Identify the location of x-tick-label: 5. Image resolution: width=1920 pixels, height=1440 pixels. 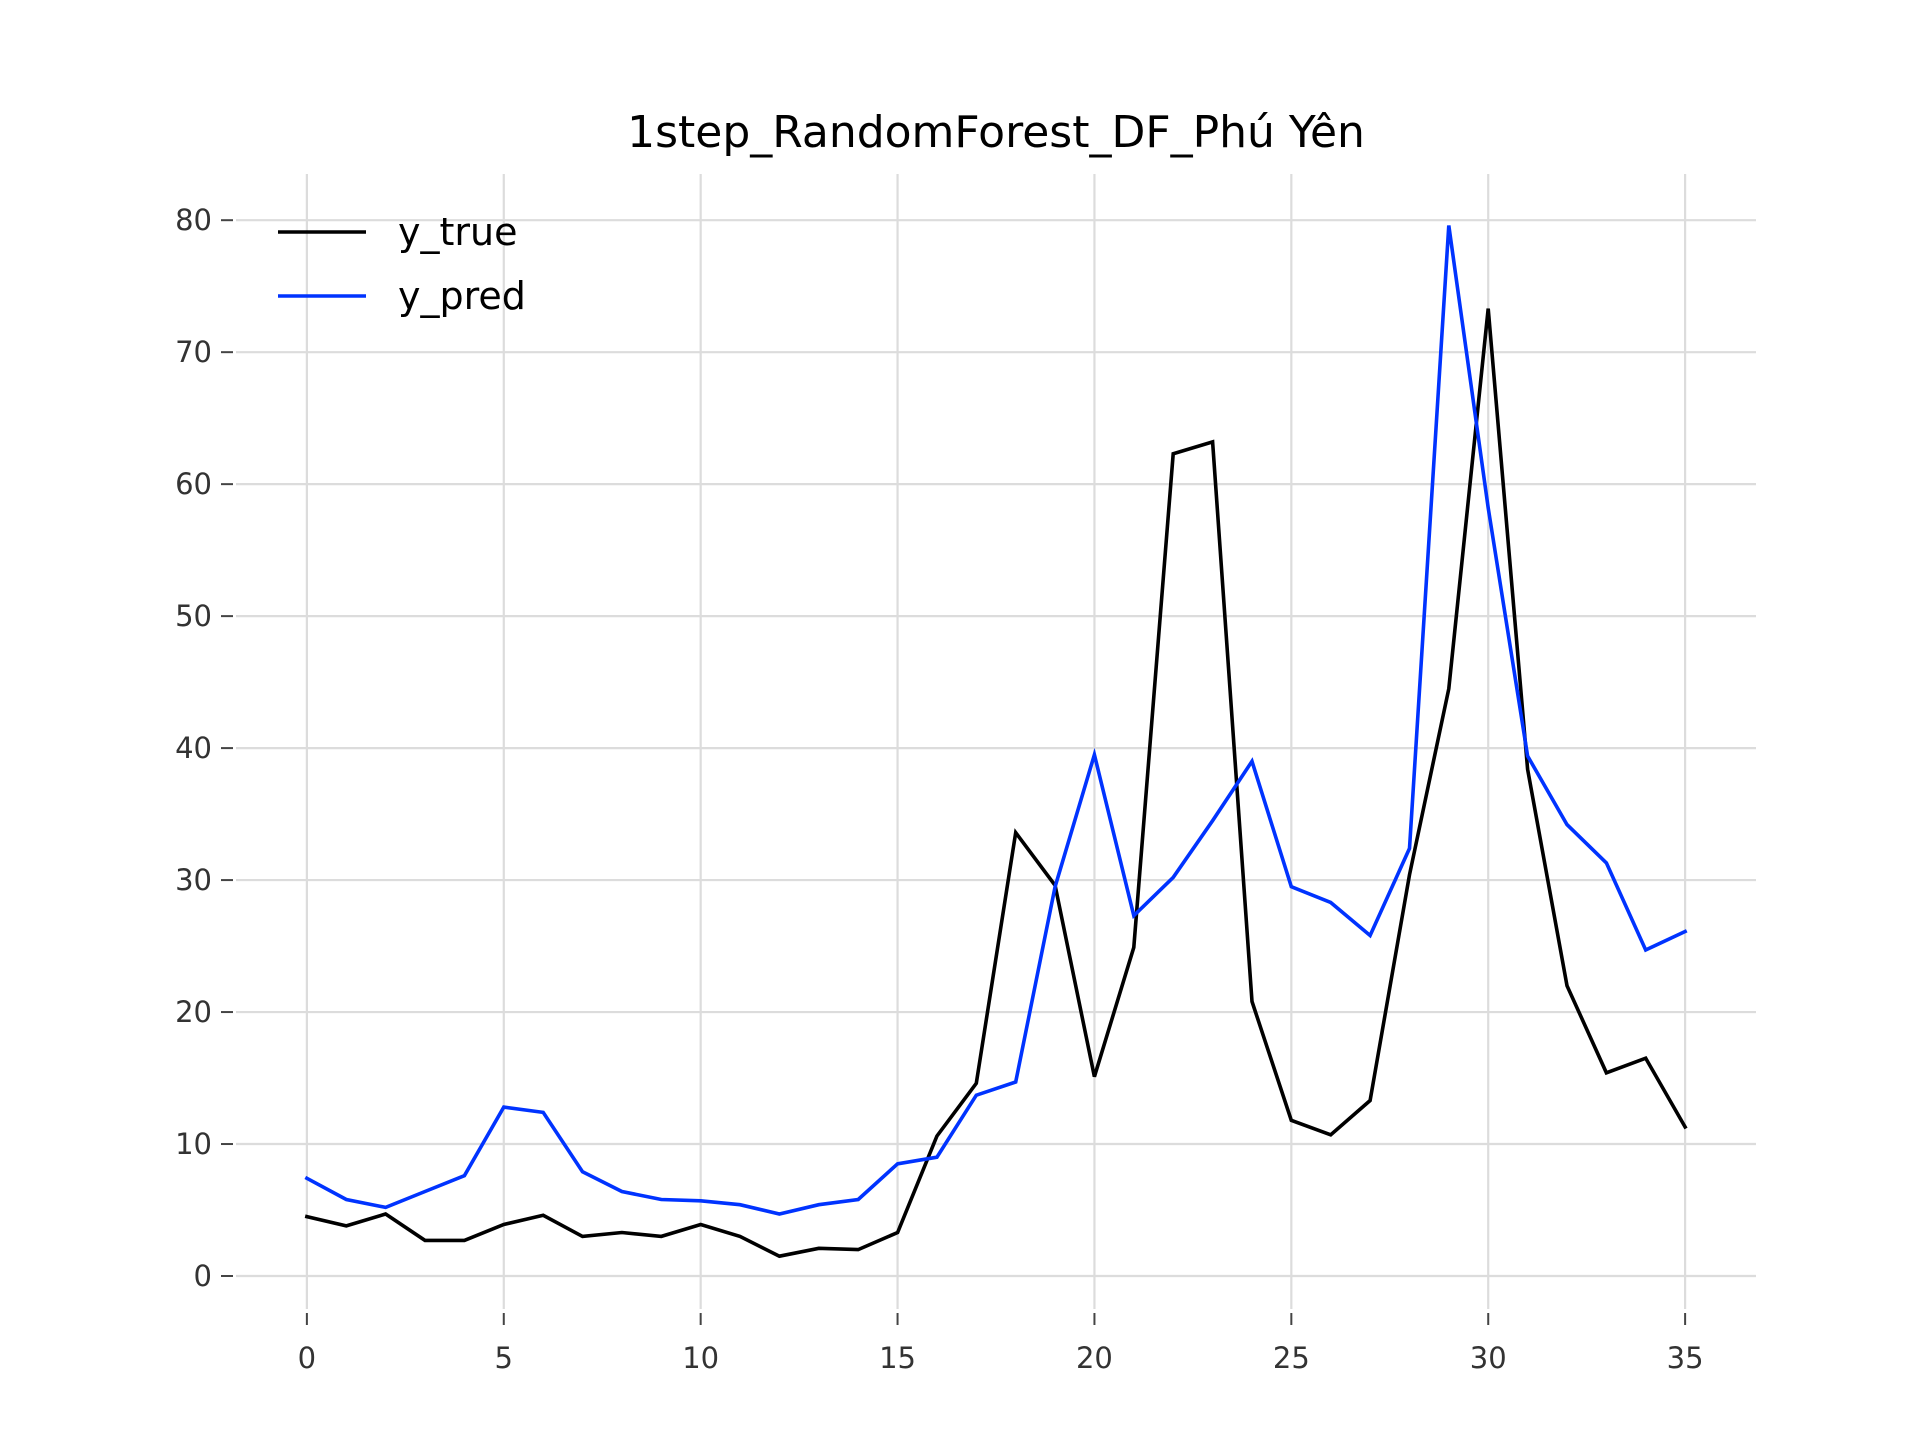
(504, 1358).